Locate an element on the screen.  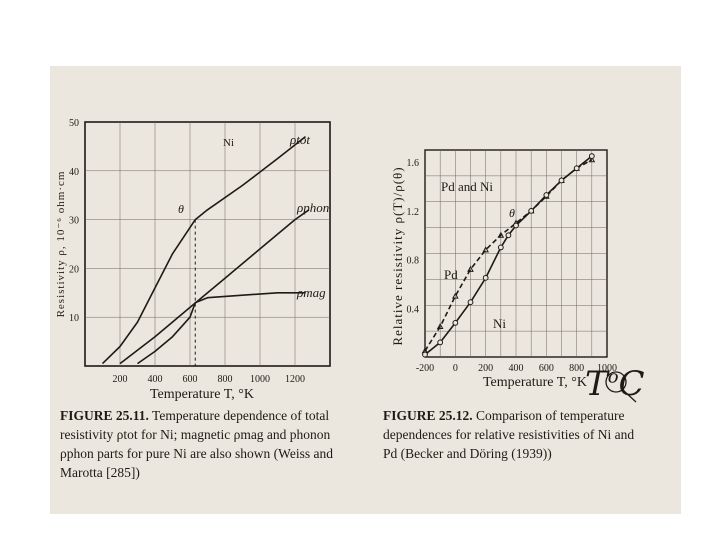
handwritten-circle-tail is located at coordinates (629, 396).